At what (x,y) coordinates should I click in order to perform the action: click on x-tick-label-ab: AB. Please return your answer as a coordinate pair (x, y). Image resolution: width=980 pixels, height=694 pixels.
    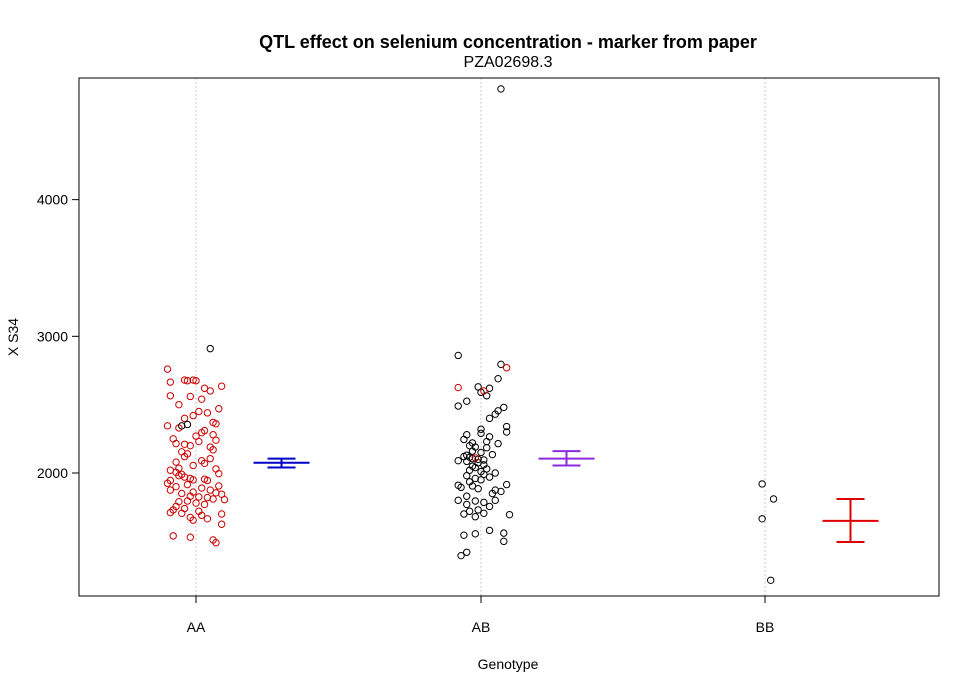
    Looking at the image, I should click on (481, 627).